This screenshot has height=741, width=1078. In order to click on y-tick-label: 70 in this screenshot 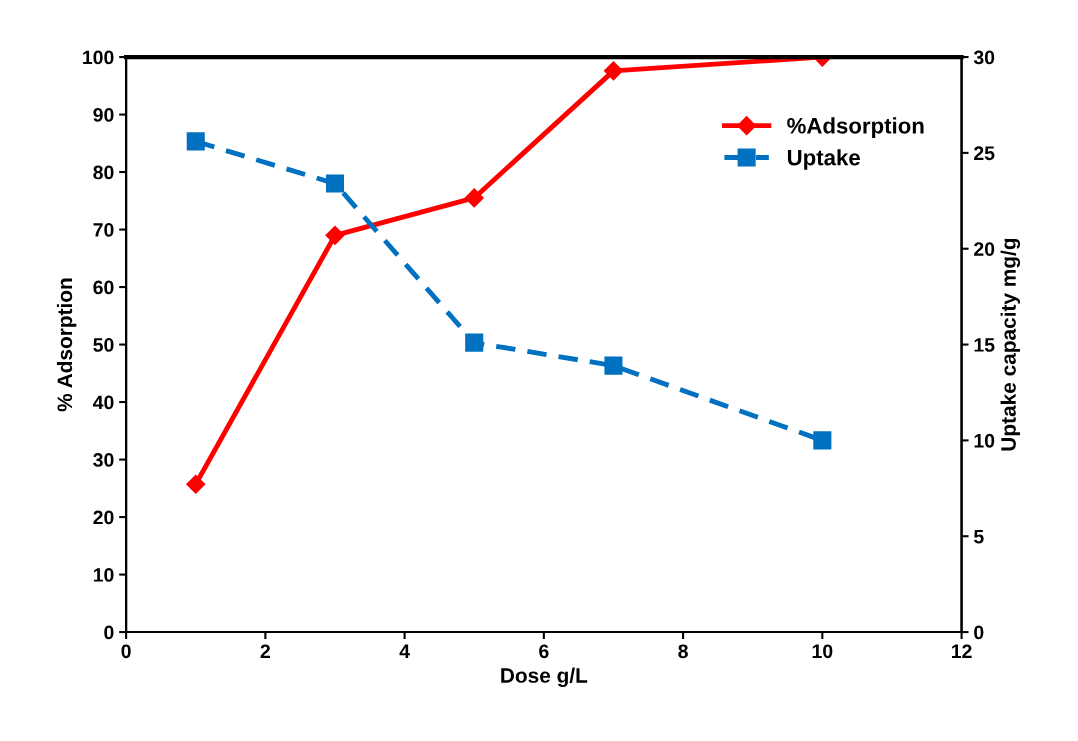, I will do `click(103, 230)`.